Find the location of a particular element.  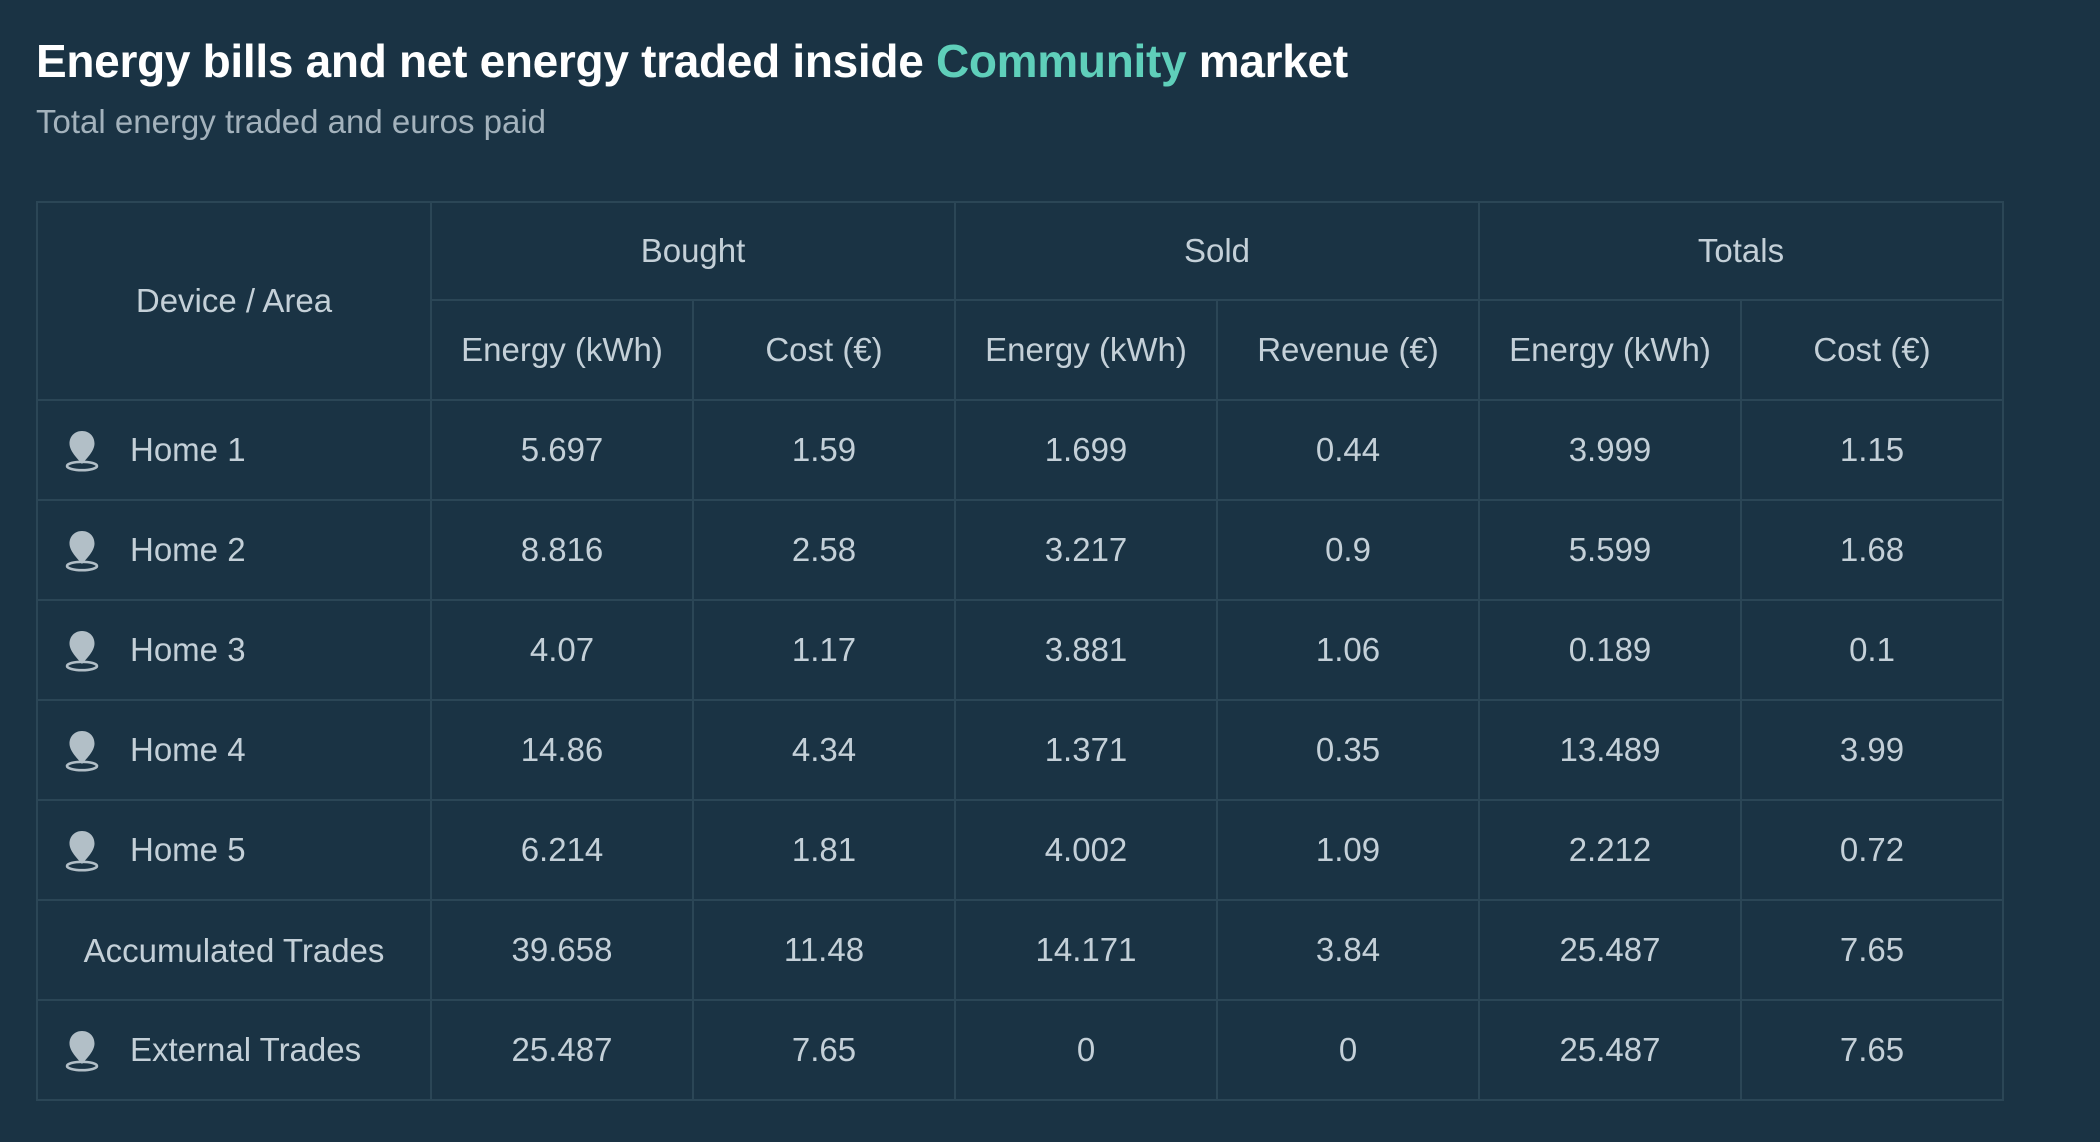

row-label: Home 1 is located at coordinates (188, 449).